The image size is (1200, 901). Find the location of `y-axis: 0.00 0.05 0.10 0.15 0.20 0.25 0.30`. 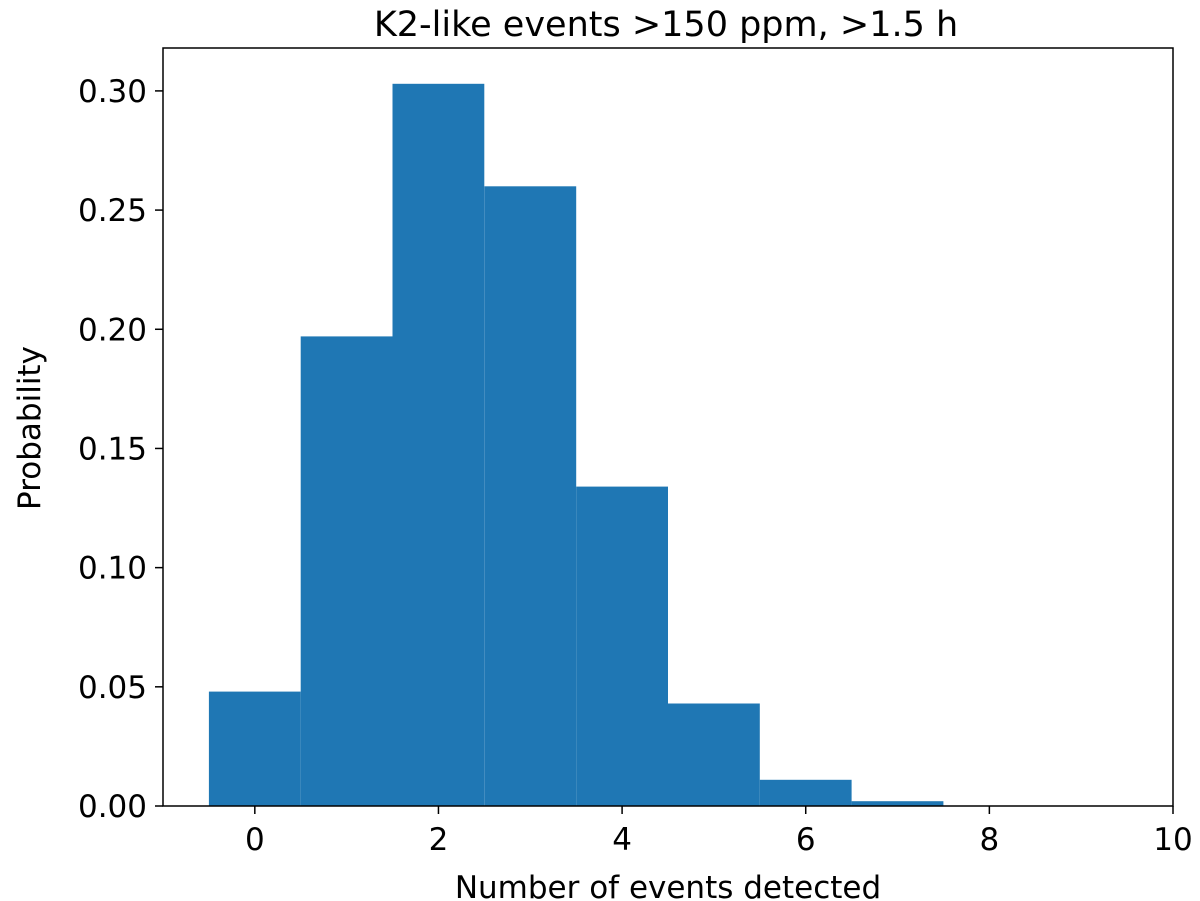

y-axis: 0.00 0.05 0.10 0.15 0.20 0.25 0.30 is located at coordinates (120, 449).